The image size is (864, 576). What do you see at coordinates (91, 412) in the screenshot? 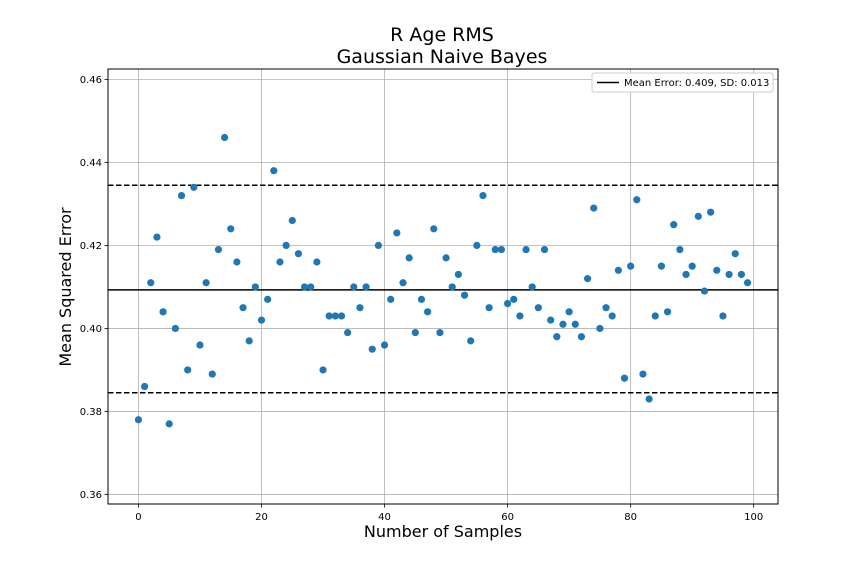
I see `y-tick-label: 0.38` at bounding box center [91, 412].